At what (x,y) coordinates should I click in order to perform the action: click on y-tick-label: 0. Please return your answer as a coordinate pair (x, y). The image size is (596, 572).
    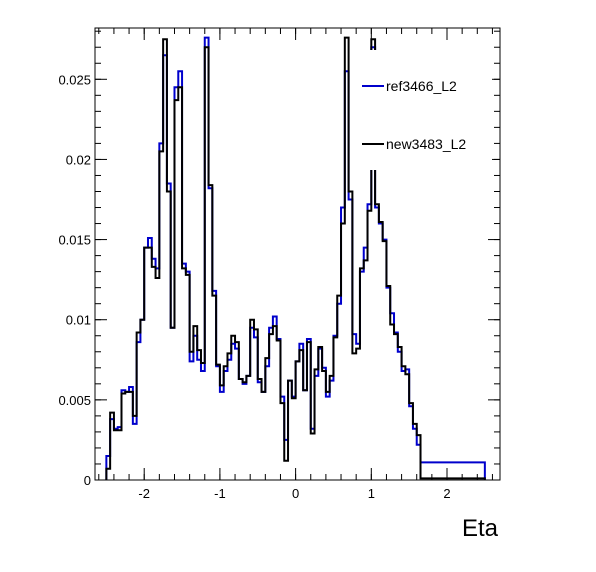
    Looking at the image, I should click on (87, 480).